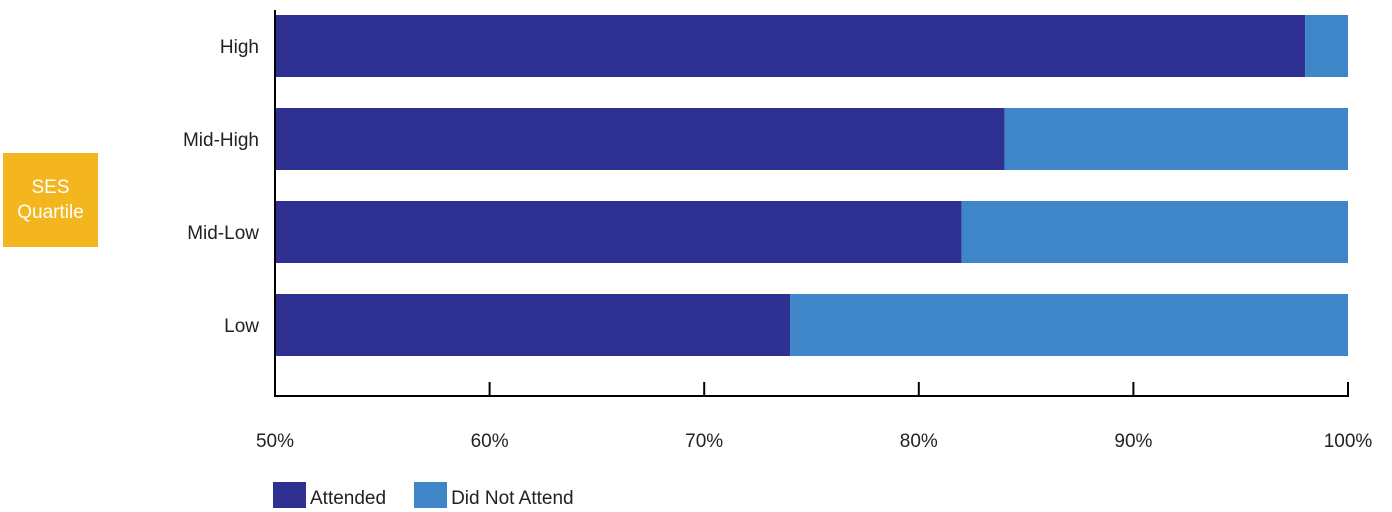 Image resolution: width=1392 pixels, height=512 pixels. Describe the element at coordinates (431, 495) in the screenshot. I see `legend-swatch-did-not-attend` at that location.